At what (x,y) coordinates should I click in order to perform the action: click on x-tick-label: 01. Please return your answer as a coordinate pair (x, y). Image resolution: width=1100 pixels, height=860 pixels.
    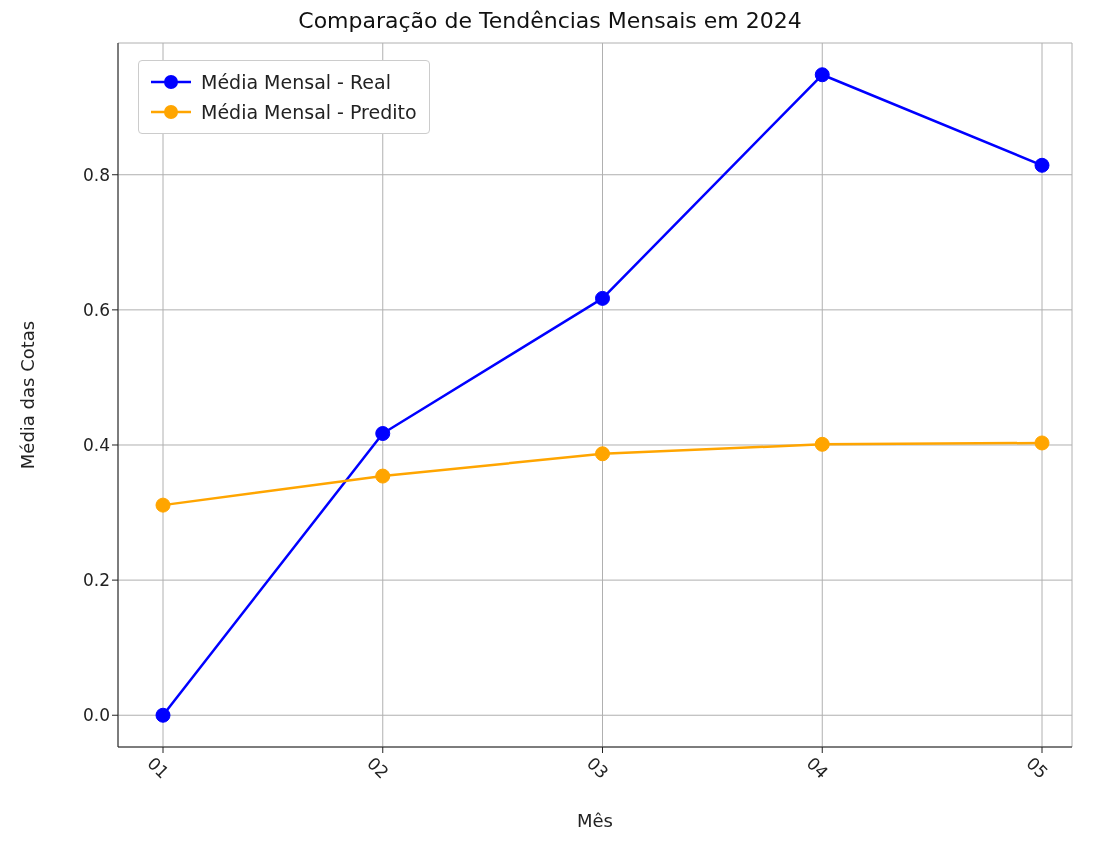
    Looking at the image, I should click on (158, 768).